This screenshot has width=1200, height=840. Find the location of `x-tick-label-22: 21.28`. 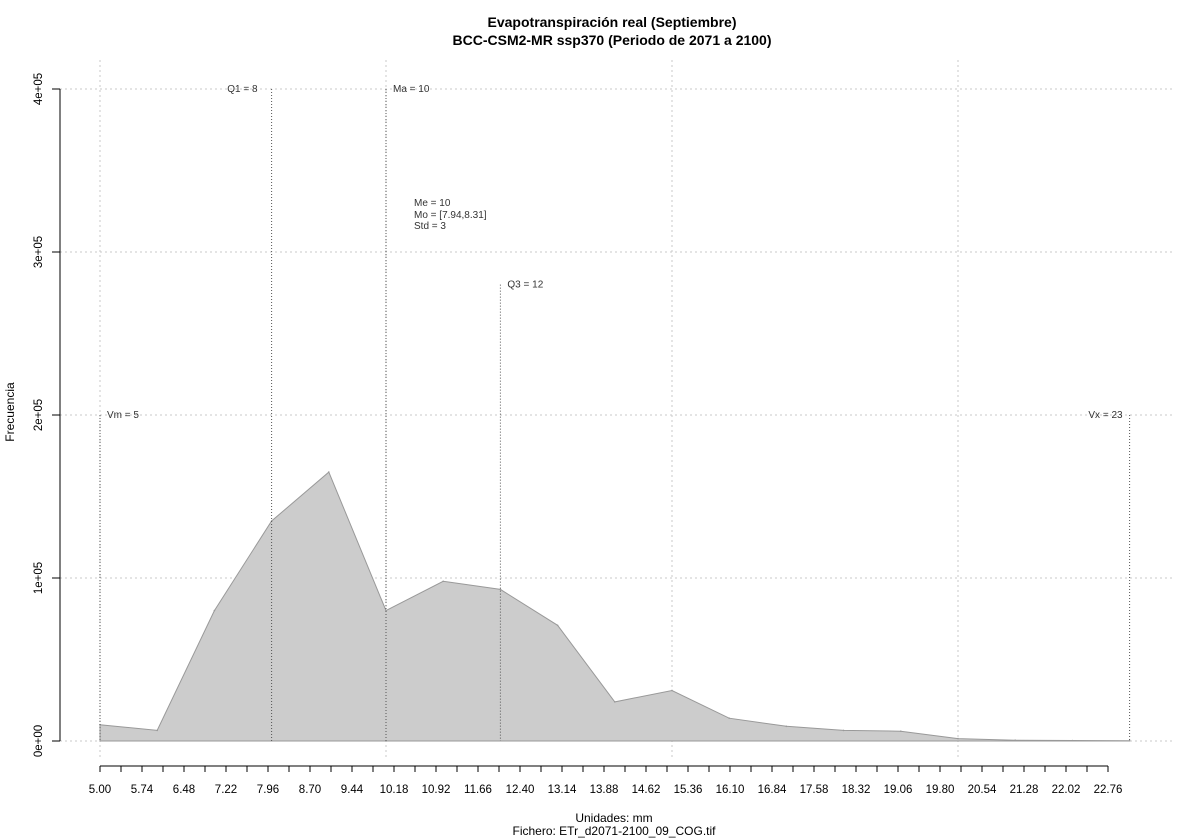

x-tick-label-22: 21.28 is located at coordinates (1024, 790).